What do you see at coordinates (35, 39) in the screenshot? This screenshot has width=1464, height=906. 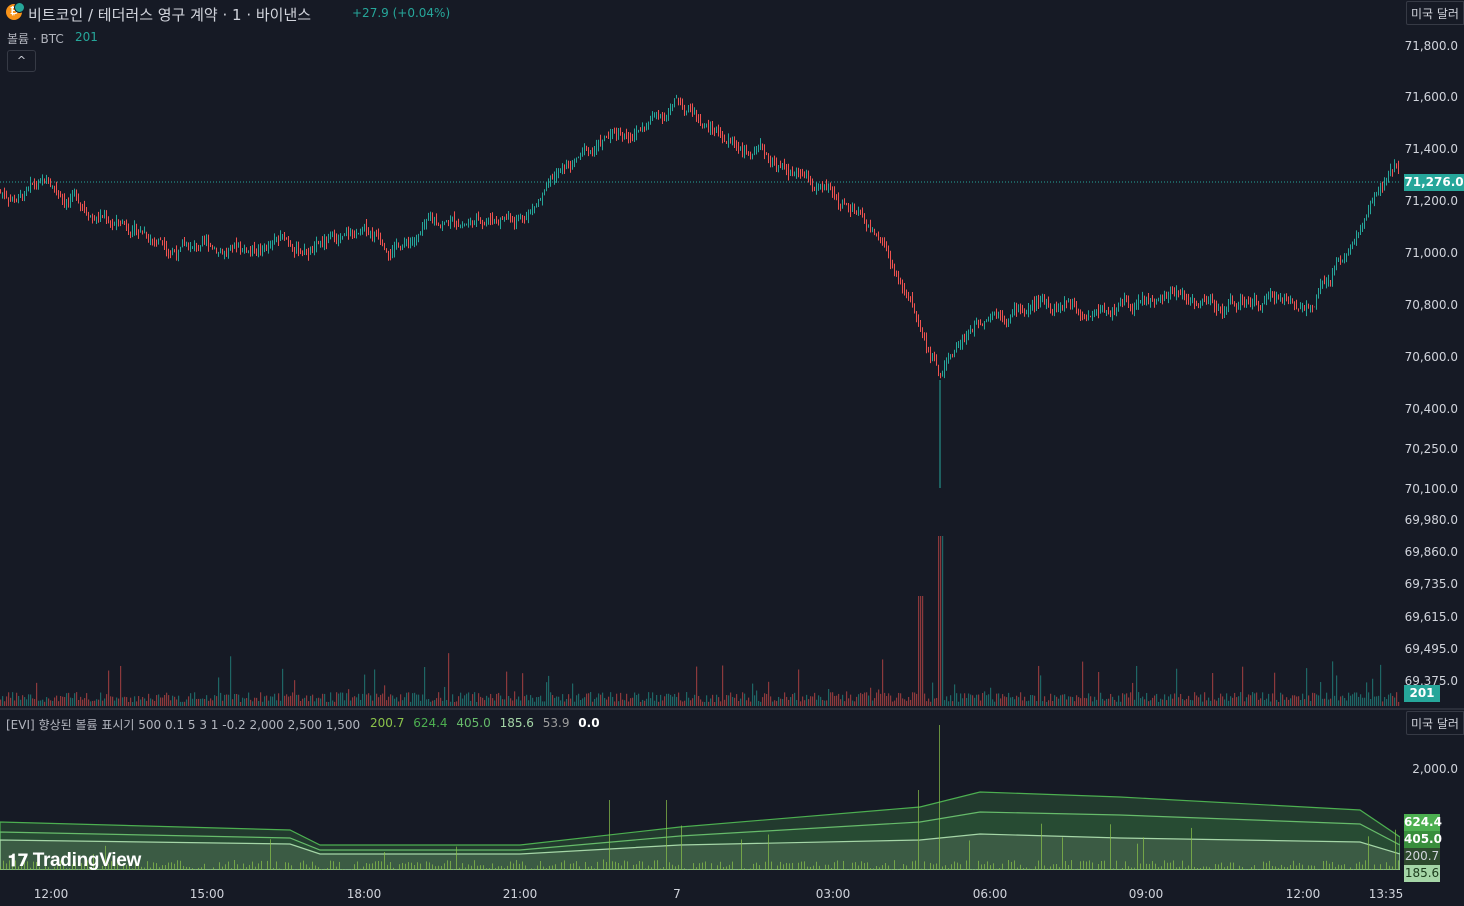 I see `volume-legend-label: 볼륨 · BTC` at bounding box center [35, 39].